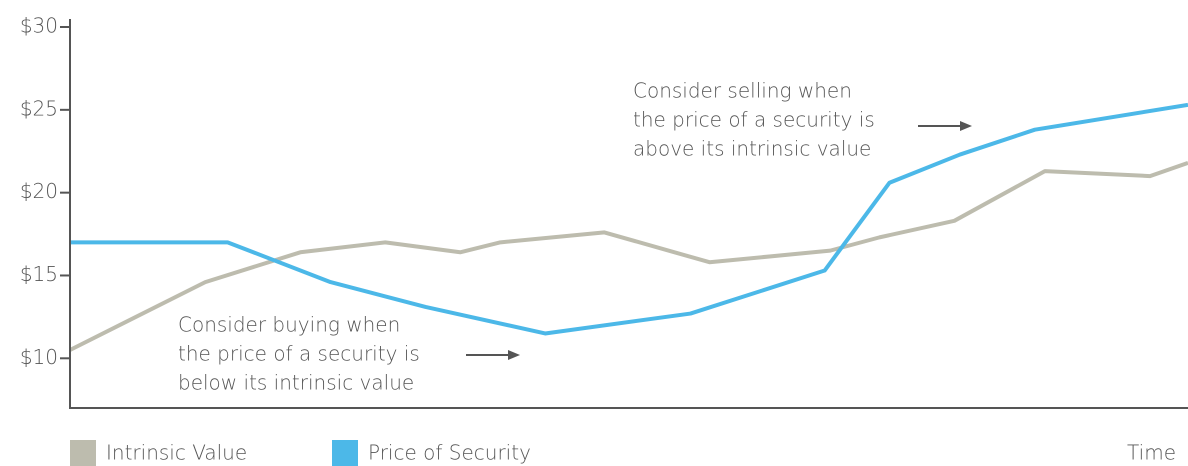  I want to click on annotation-text: Consider buying when, so click(289, 325).